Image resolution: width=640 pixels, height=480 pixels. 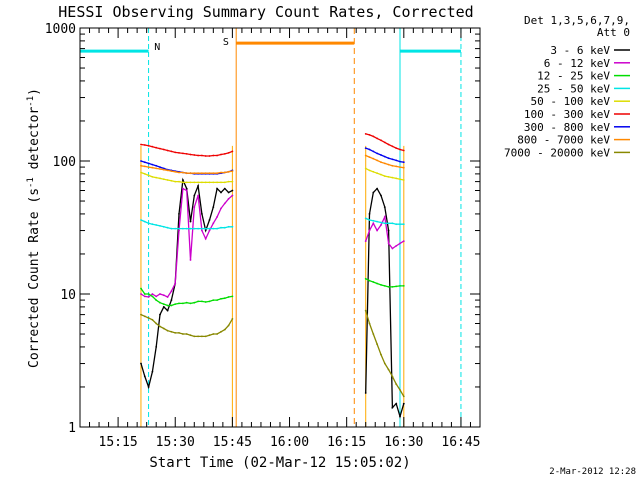 What do you see at coordinates (557, 152) in the screenshot?
I see `legend-label: 7000 - 20000 keV` at bounding box center [557, 152].